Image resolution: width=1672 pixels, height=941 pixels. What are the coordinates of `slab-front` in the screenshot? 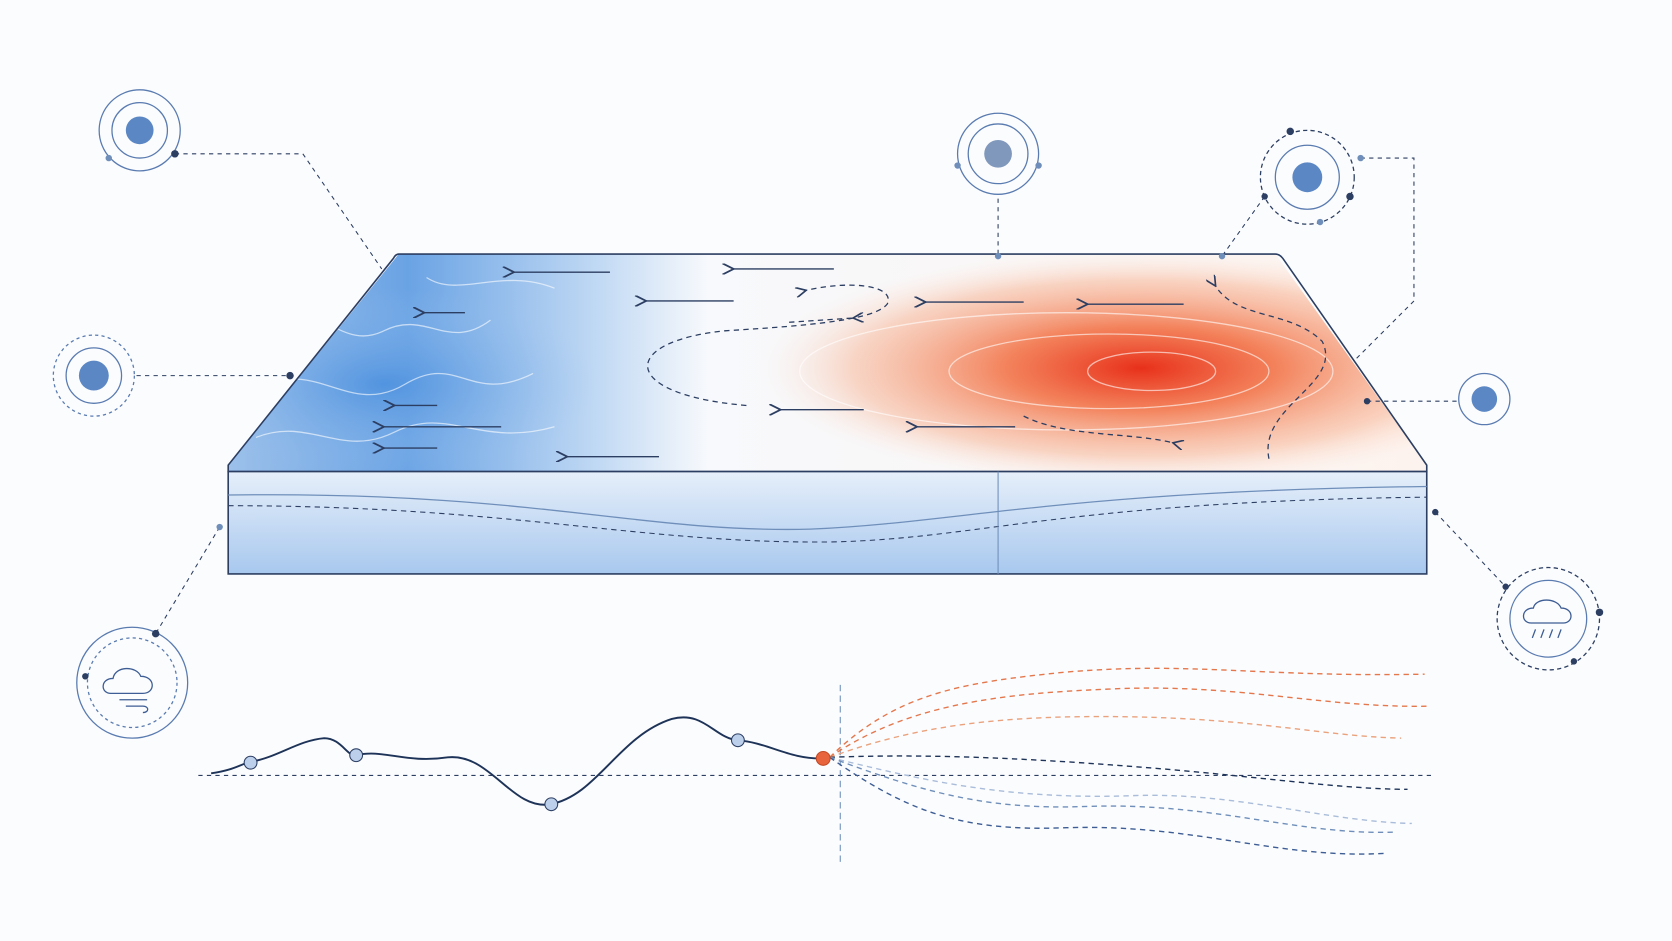 It's located at (827, 522).